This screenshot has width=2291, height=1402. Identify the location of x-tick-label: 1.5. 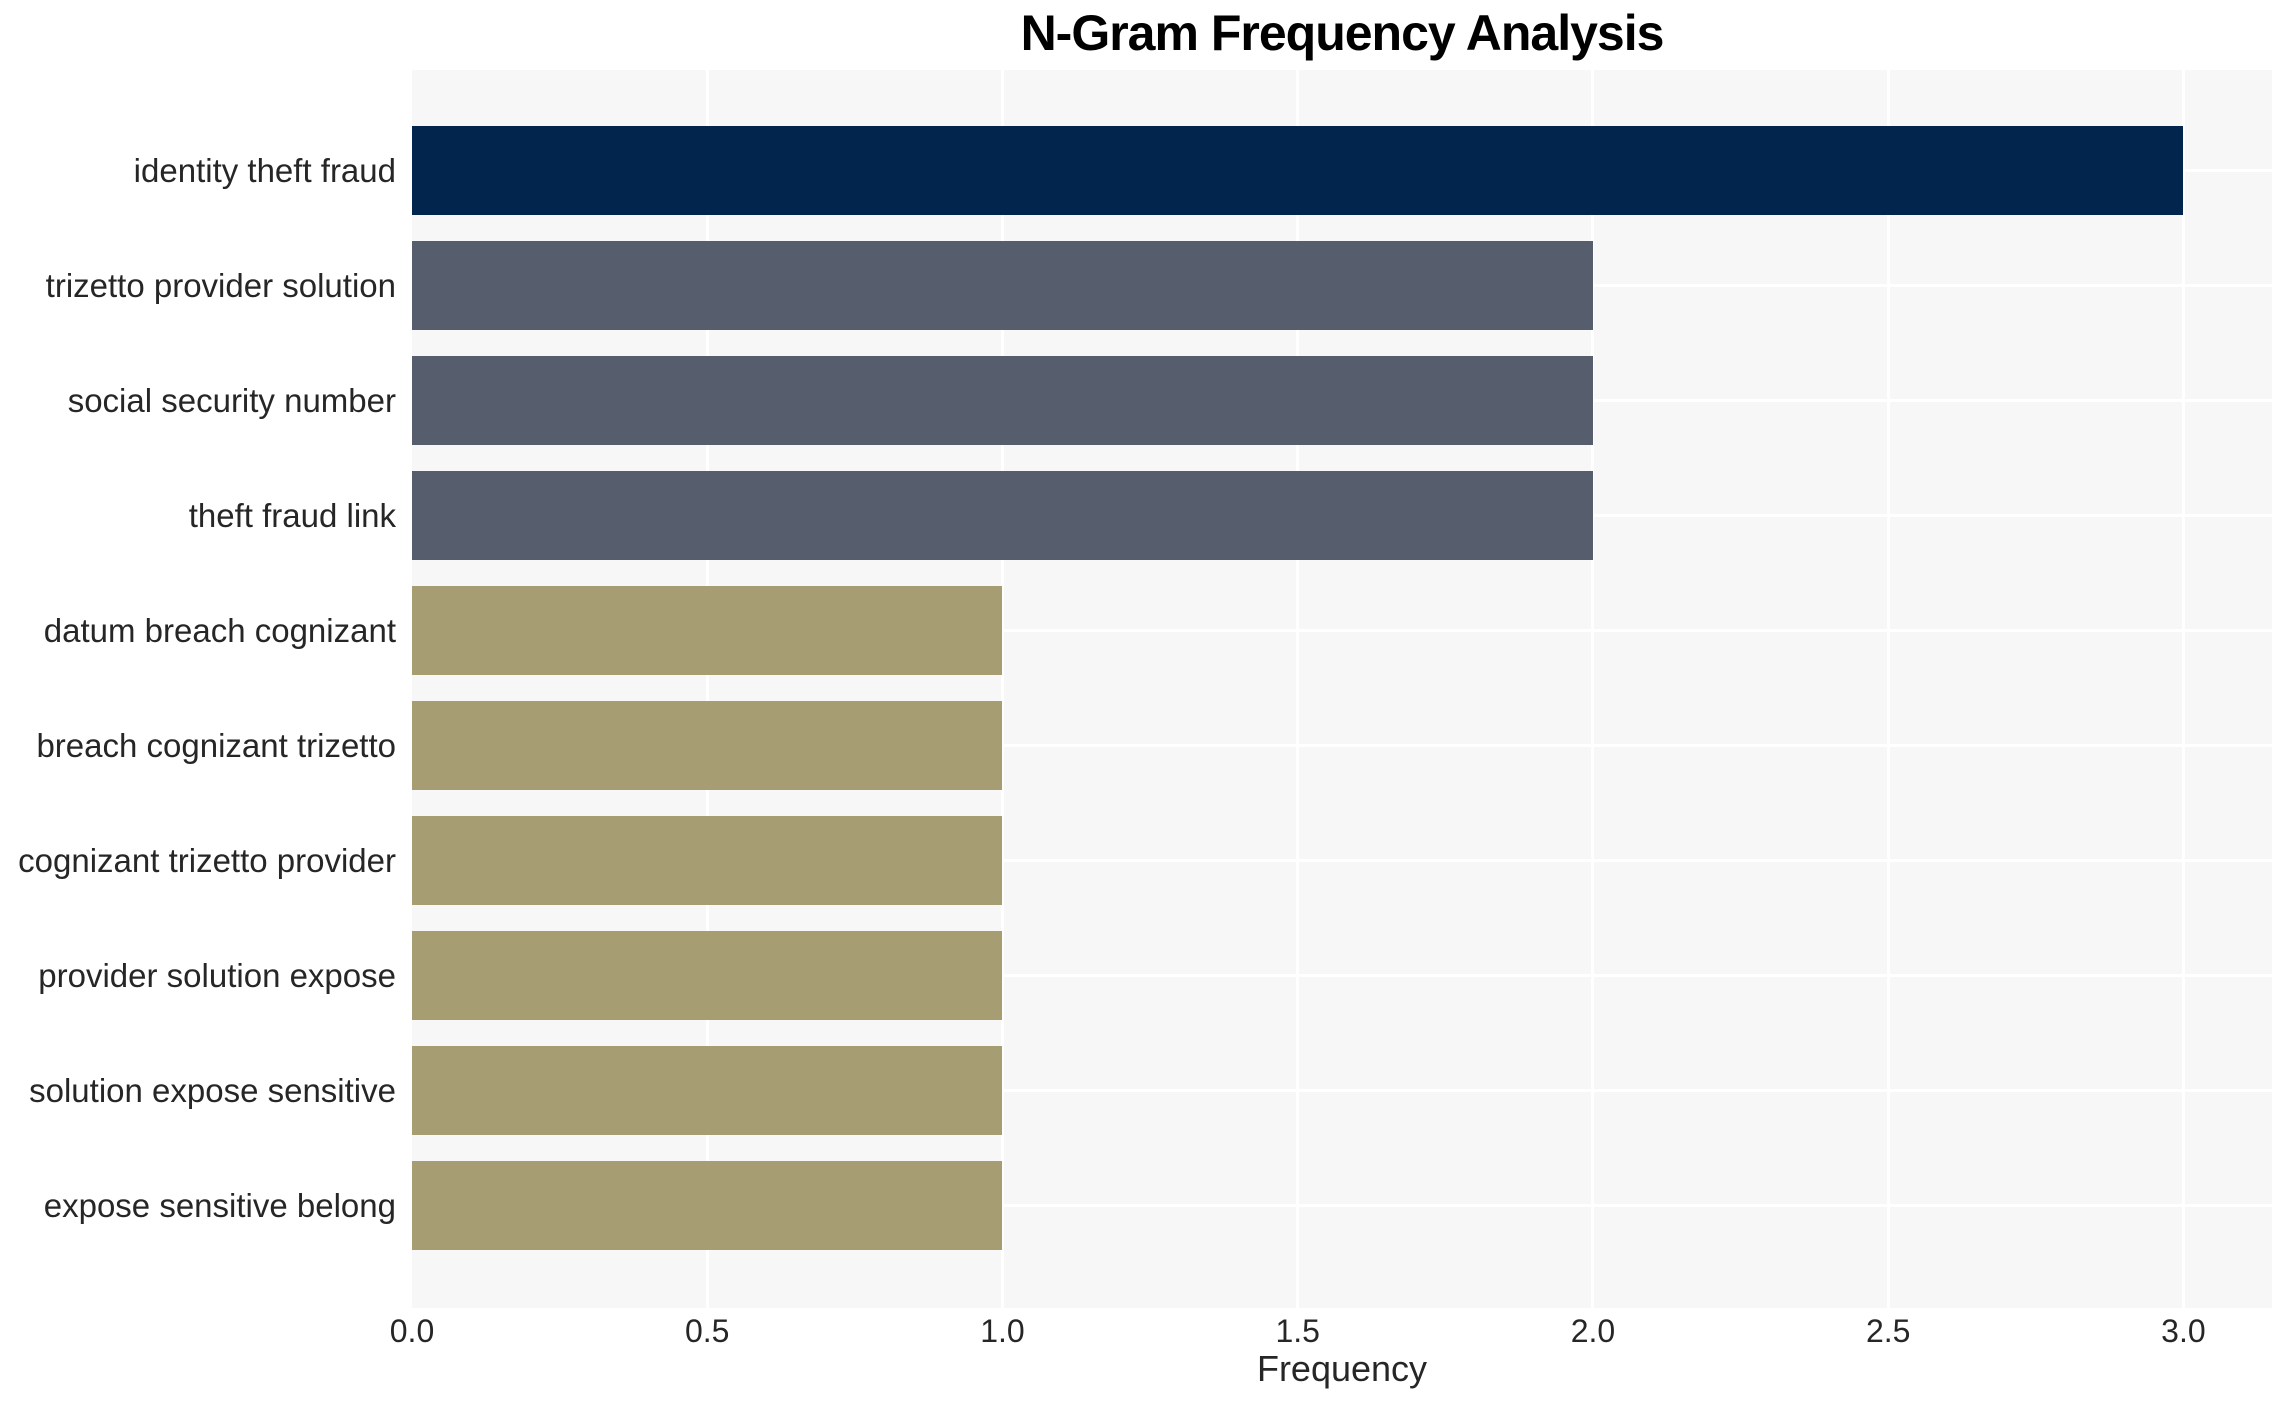
(1297, 1331).